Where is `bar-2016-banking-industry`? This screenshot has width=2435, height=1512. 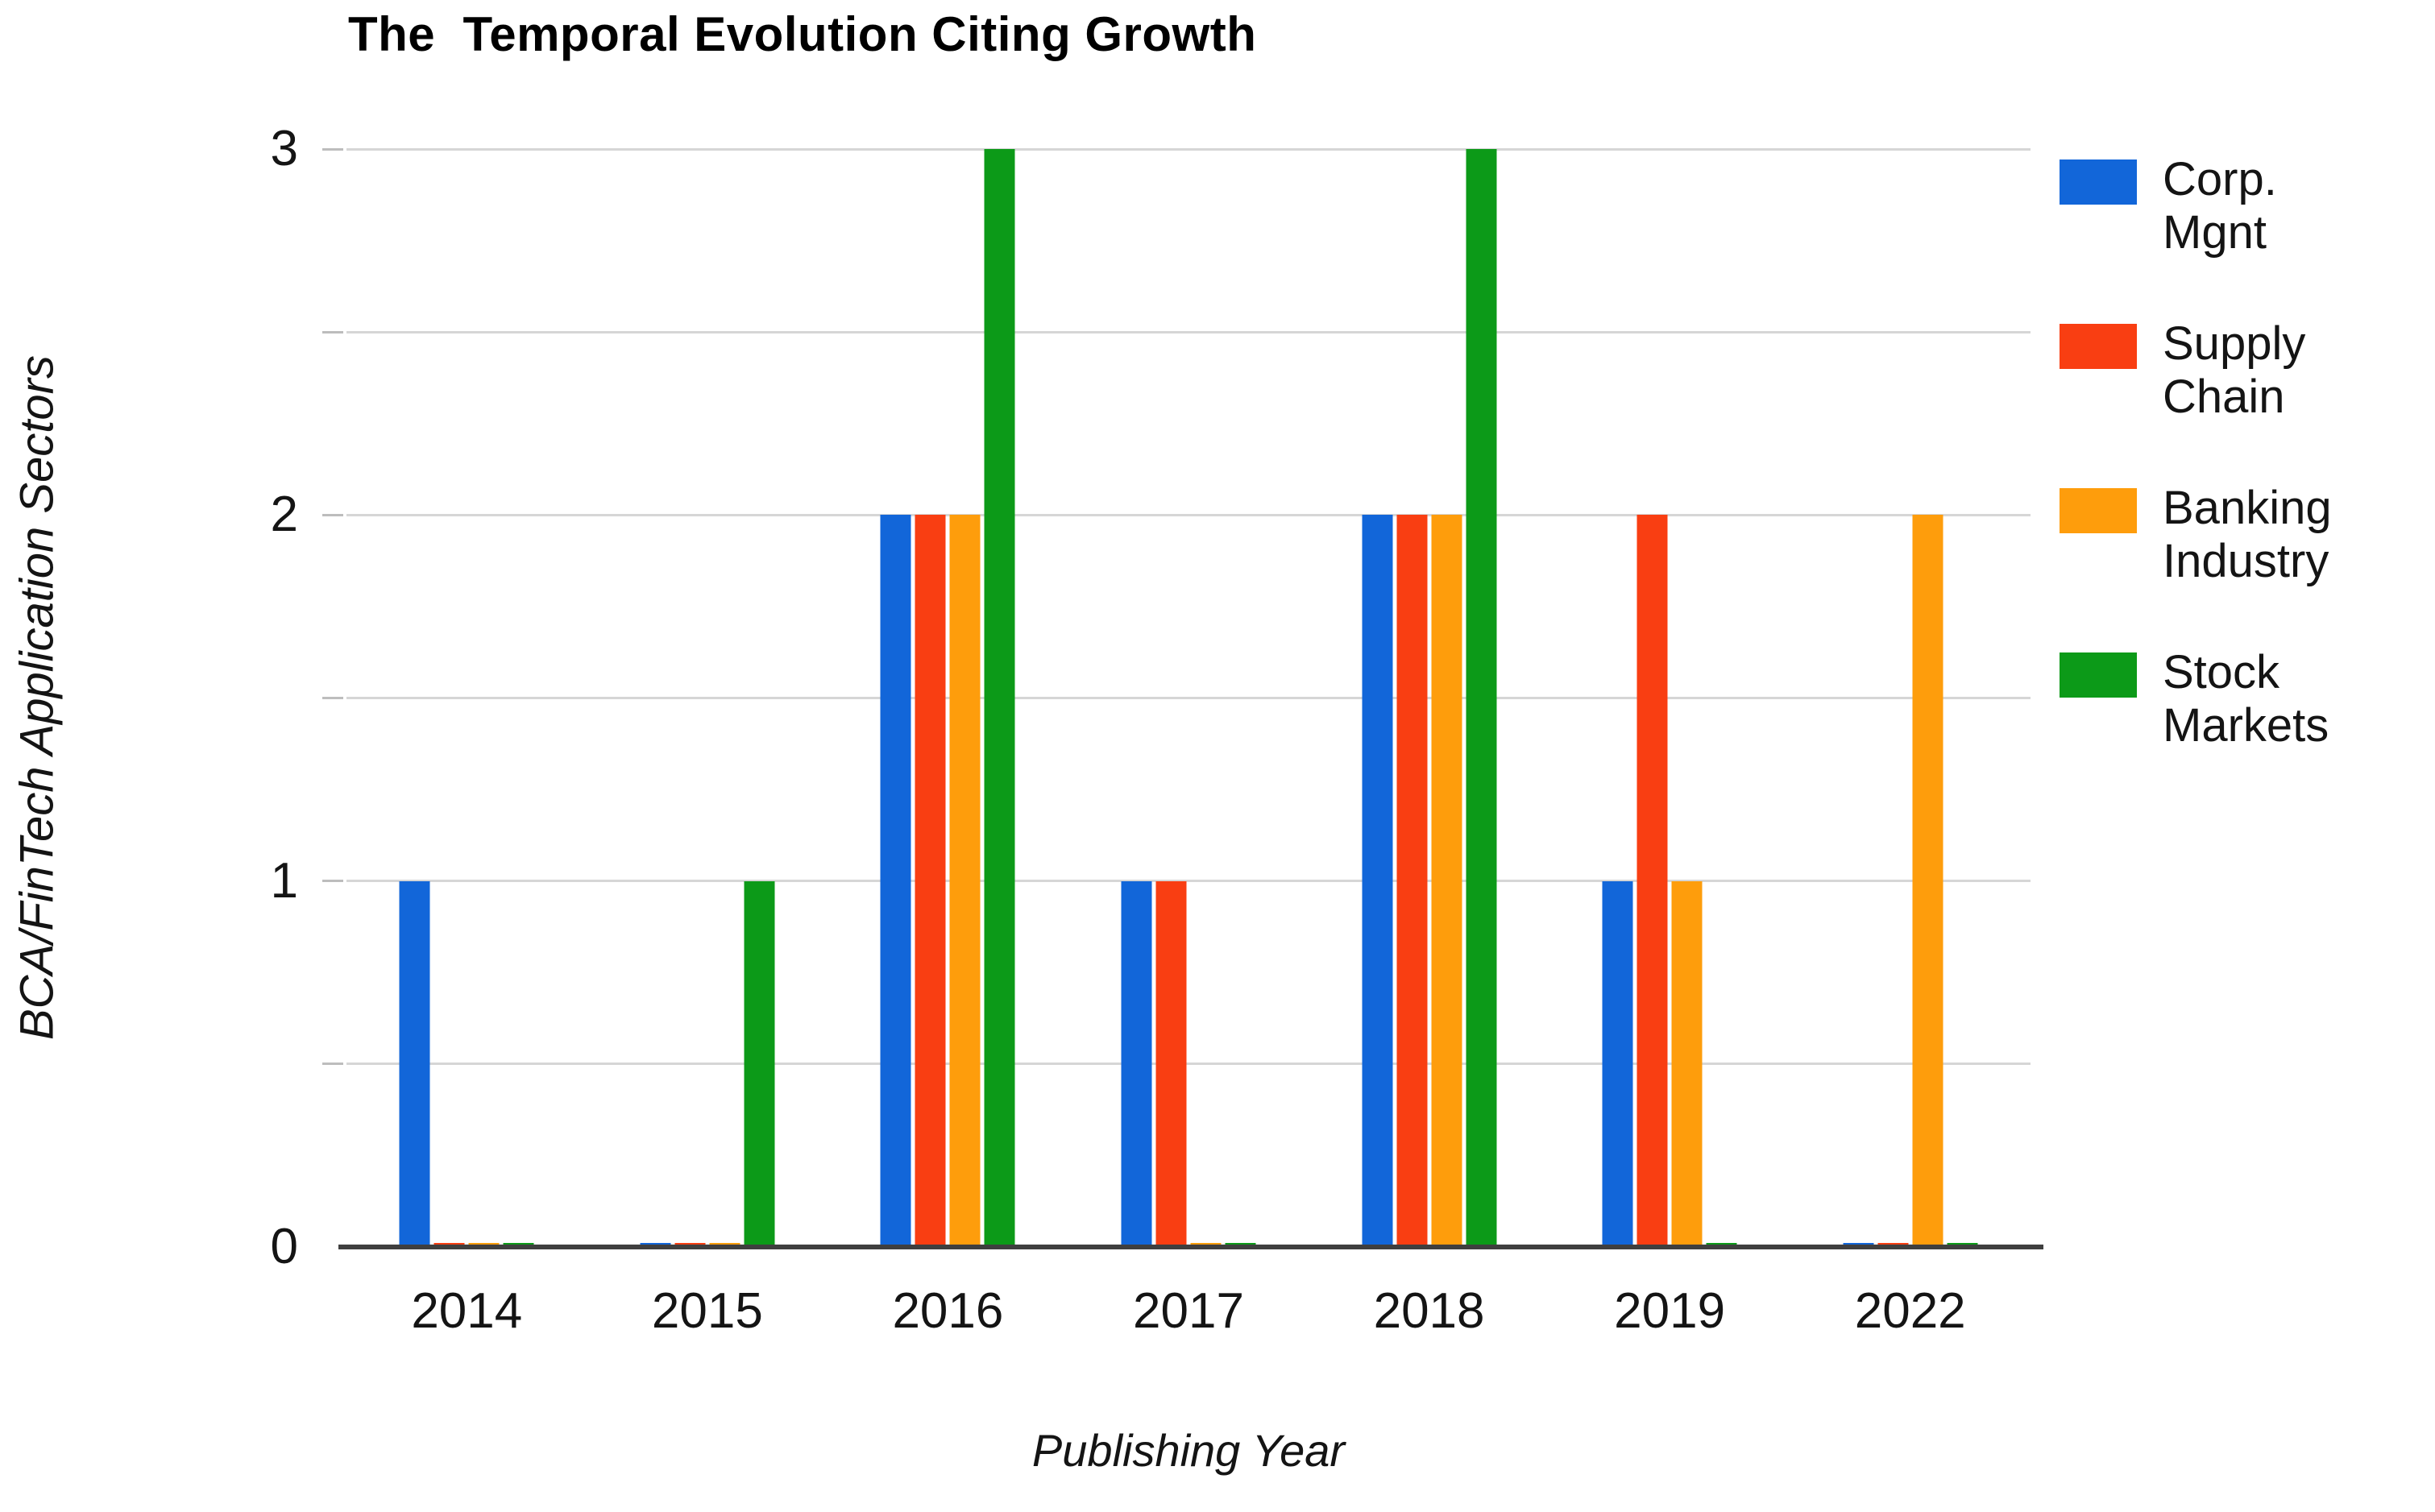
bar-2016-banking-industry is located at coordinates (965, 881).